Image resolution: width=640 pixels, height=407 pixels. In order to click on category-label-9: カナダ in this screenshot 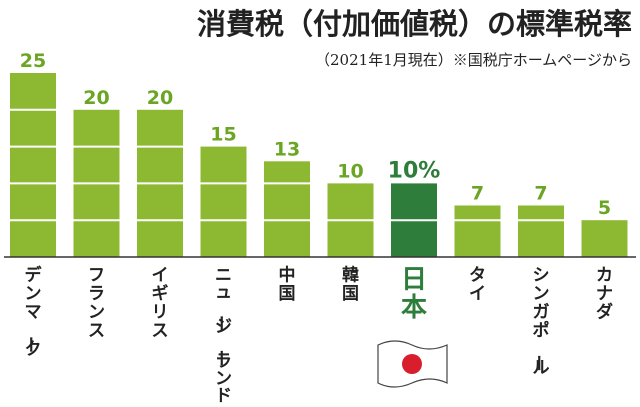, I will do `click(604, 293)`.